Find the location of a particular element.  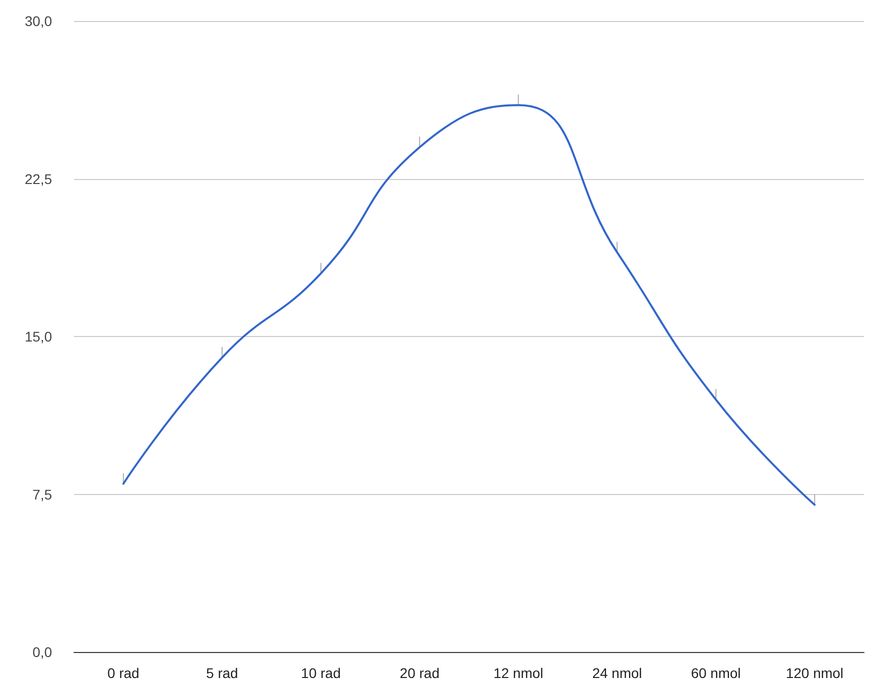

y-tick-label: 22,5 is located at coordinates (38, 178).